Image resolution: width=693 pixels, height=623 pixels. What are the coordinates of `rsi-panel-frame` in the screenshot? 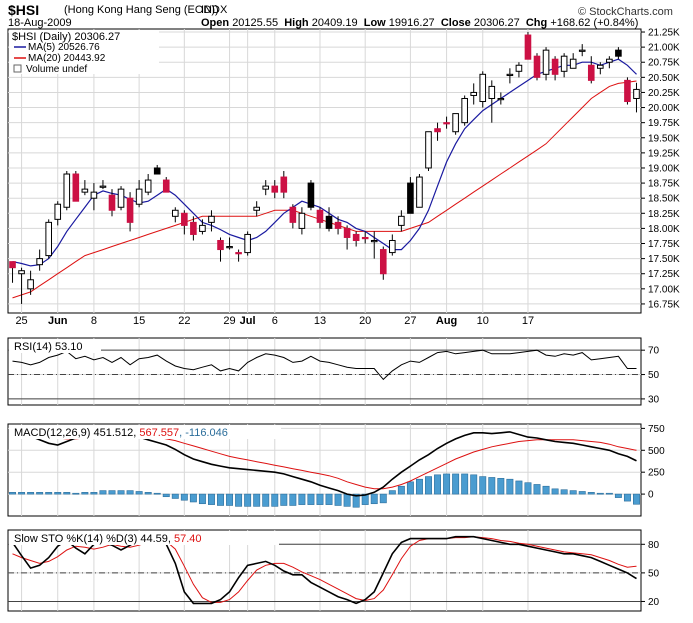 It's located at (324, 371).